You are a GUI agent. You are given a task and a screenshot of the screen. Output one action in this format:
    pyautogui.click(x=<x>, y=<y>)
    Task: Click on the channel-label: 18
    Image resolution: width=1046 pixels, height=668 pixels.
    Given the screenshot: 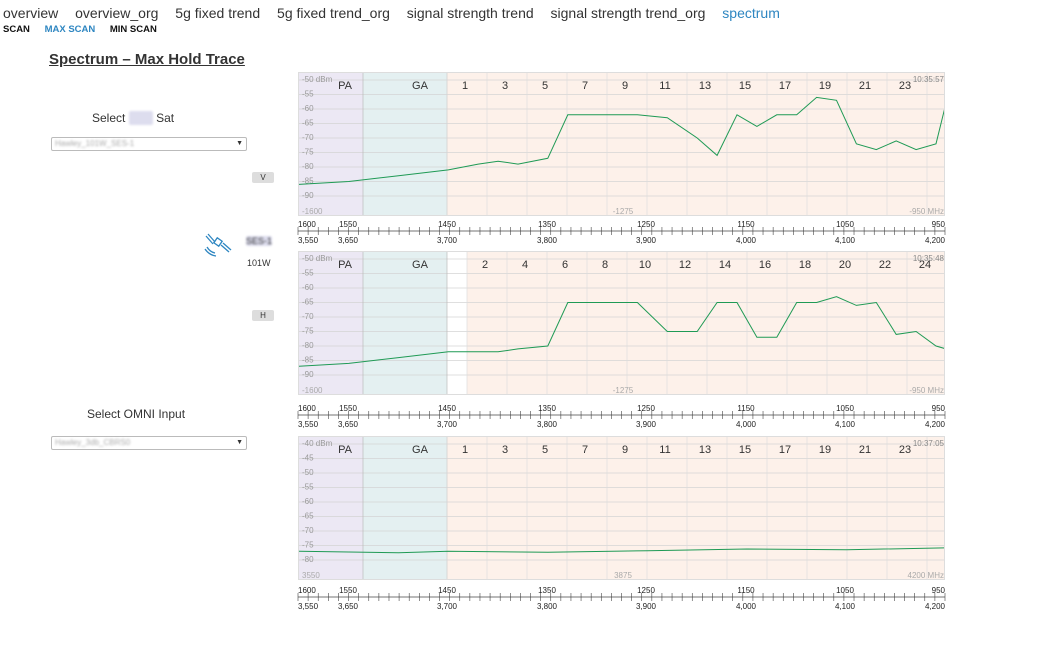 What is the action you would take?
    pyautogui.click(x=805, y=265)
    